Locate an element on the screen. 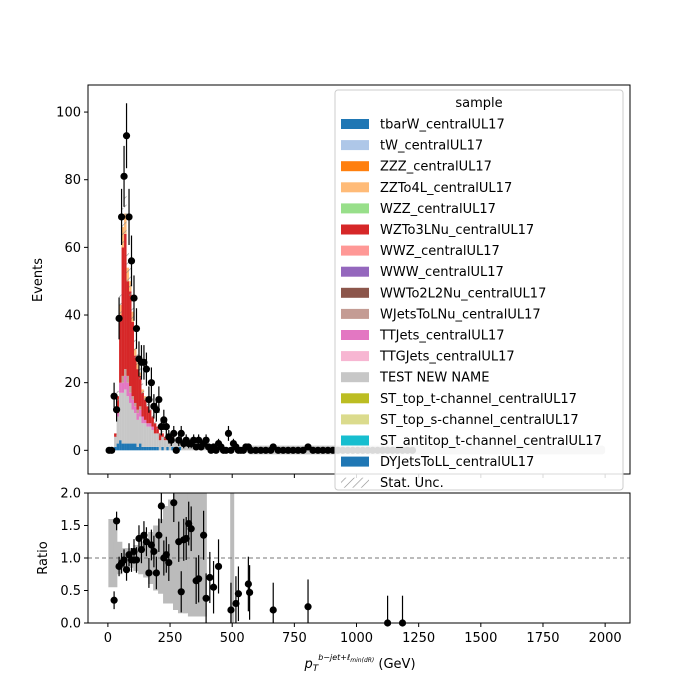  ratio-y-ticks: 0.0 0.5 1.0 1.5 2.0 is located at coordinates (74, 559).